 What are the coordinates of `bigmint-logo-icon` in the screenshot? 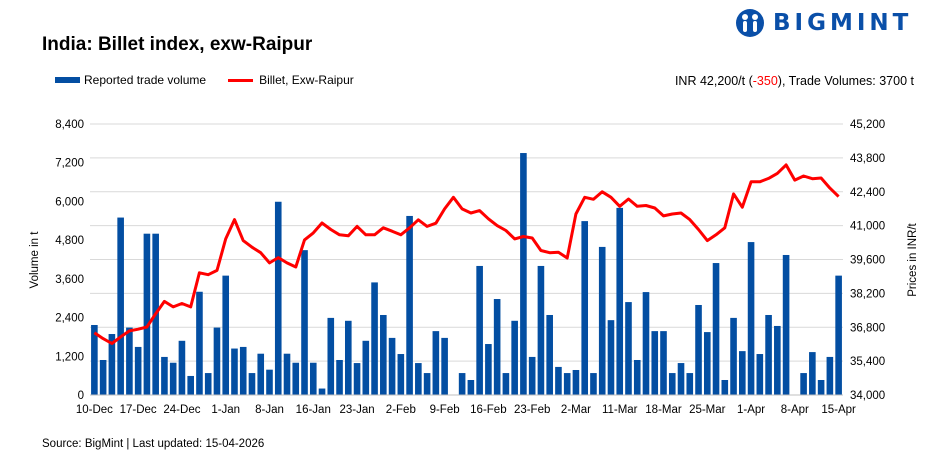 It's located at (750, 23).